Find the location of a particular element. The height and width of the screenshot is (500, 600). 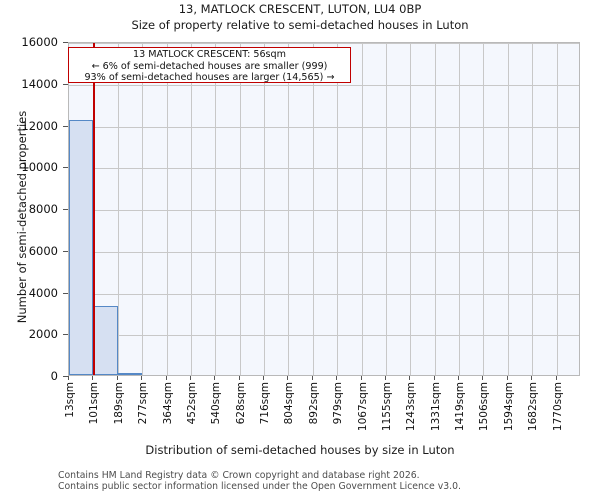

x-axis-tick-label: 1682sqm is located at coordinates (533, 407).